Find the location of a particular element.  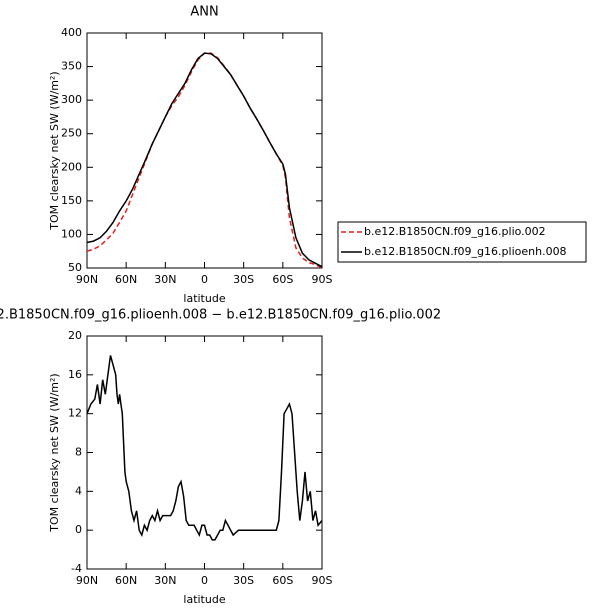

y-tick-label: 250 is located at coordinates (71, 133).